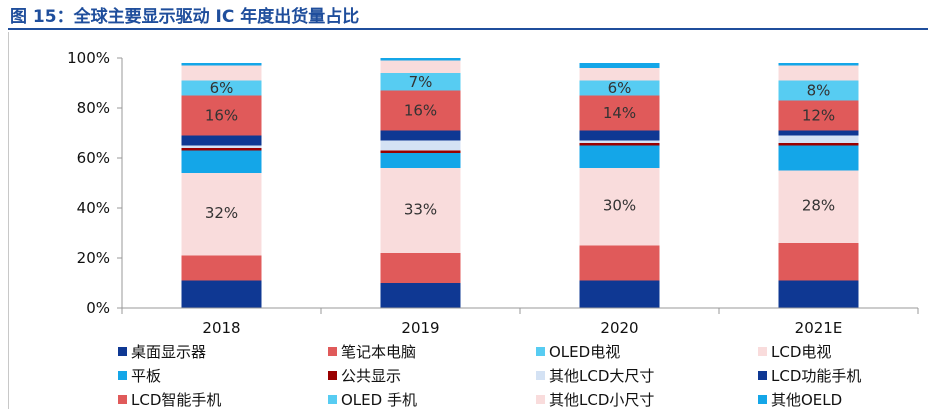 The image size is (935, 410). Describe the element at coordinates (801, 351) in the screenshot. I see `legend-label: LCD电视` at that location.